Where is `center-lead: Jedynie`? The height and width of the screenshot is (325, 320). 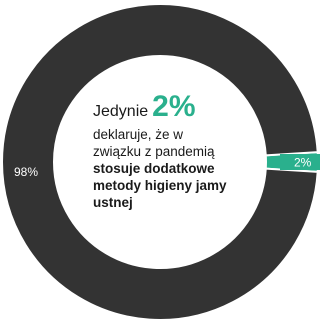
center-lead: Jedynie is located at coordinates (121, 111).